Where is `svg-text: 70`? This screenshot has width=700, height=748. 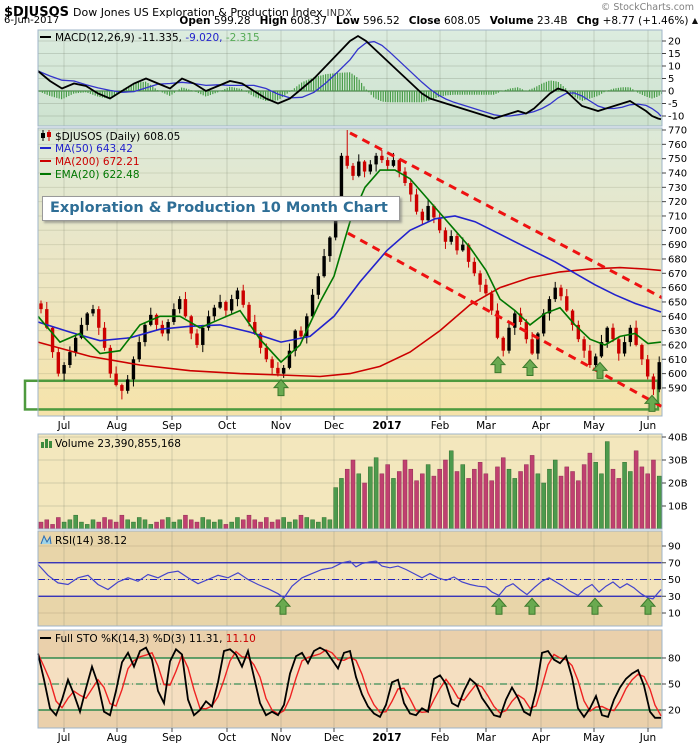 svg-text: 70 is located at coordinates (674, 563).